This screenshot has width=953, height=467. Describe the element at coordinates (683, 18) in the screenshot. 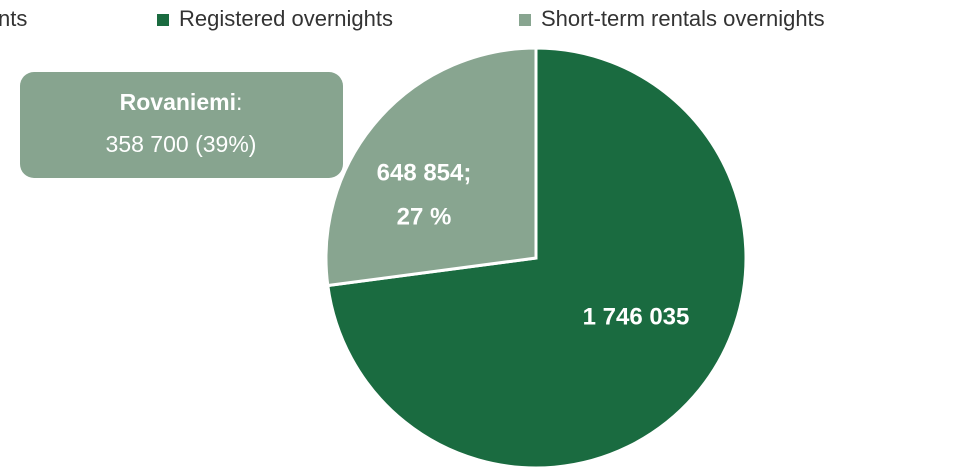

I see `legend-label: Short-term rentals overnights` at that location.